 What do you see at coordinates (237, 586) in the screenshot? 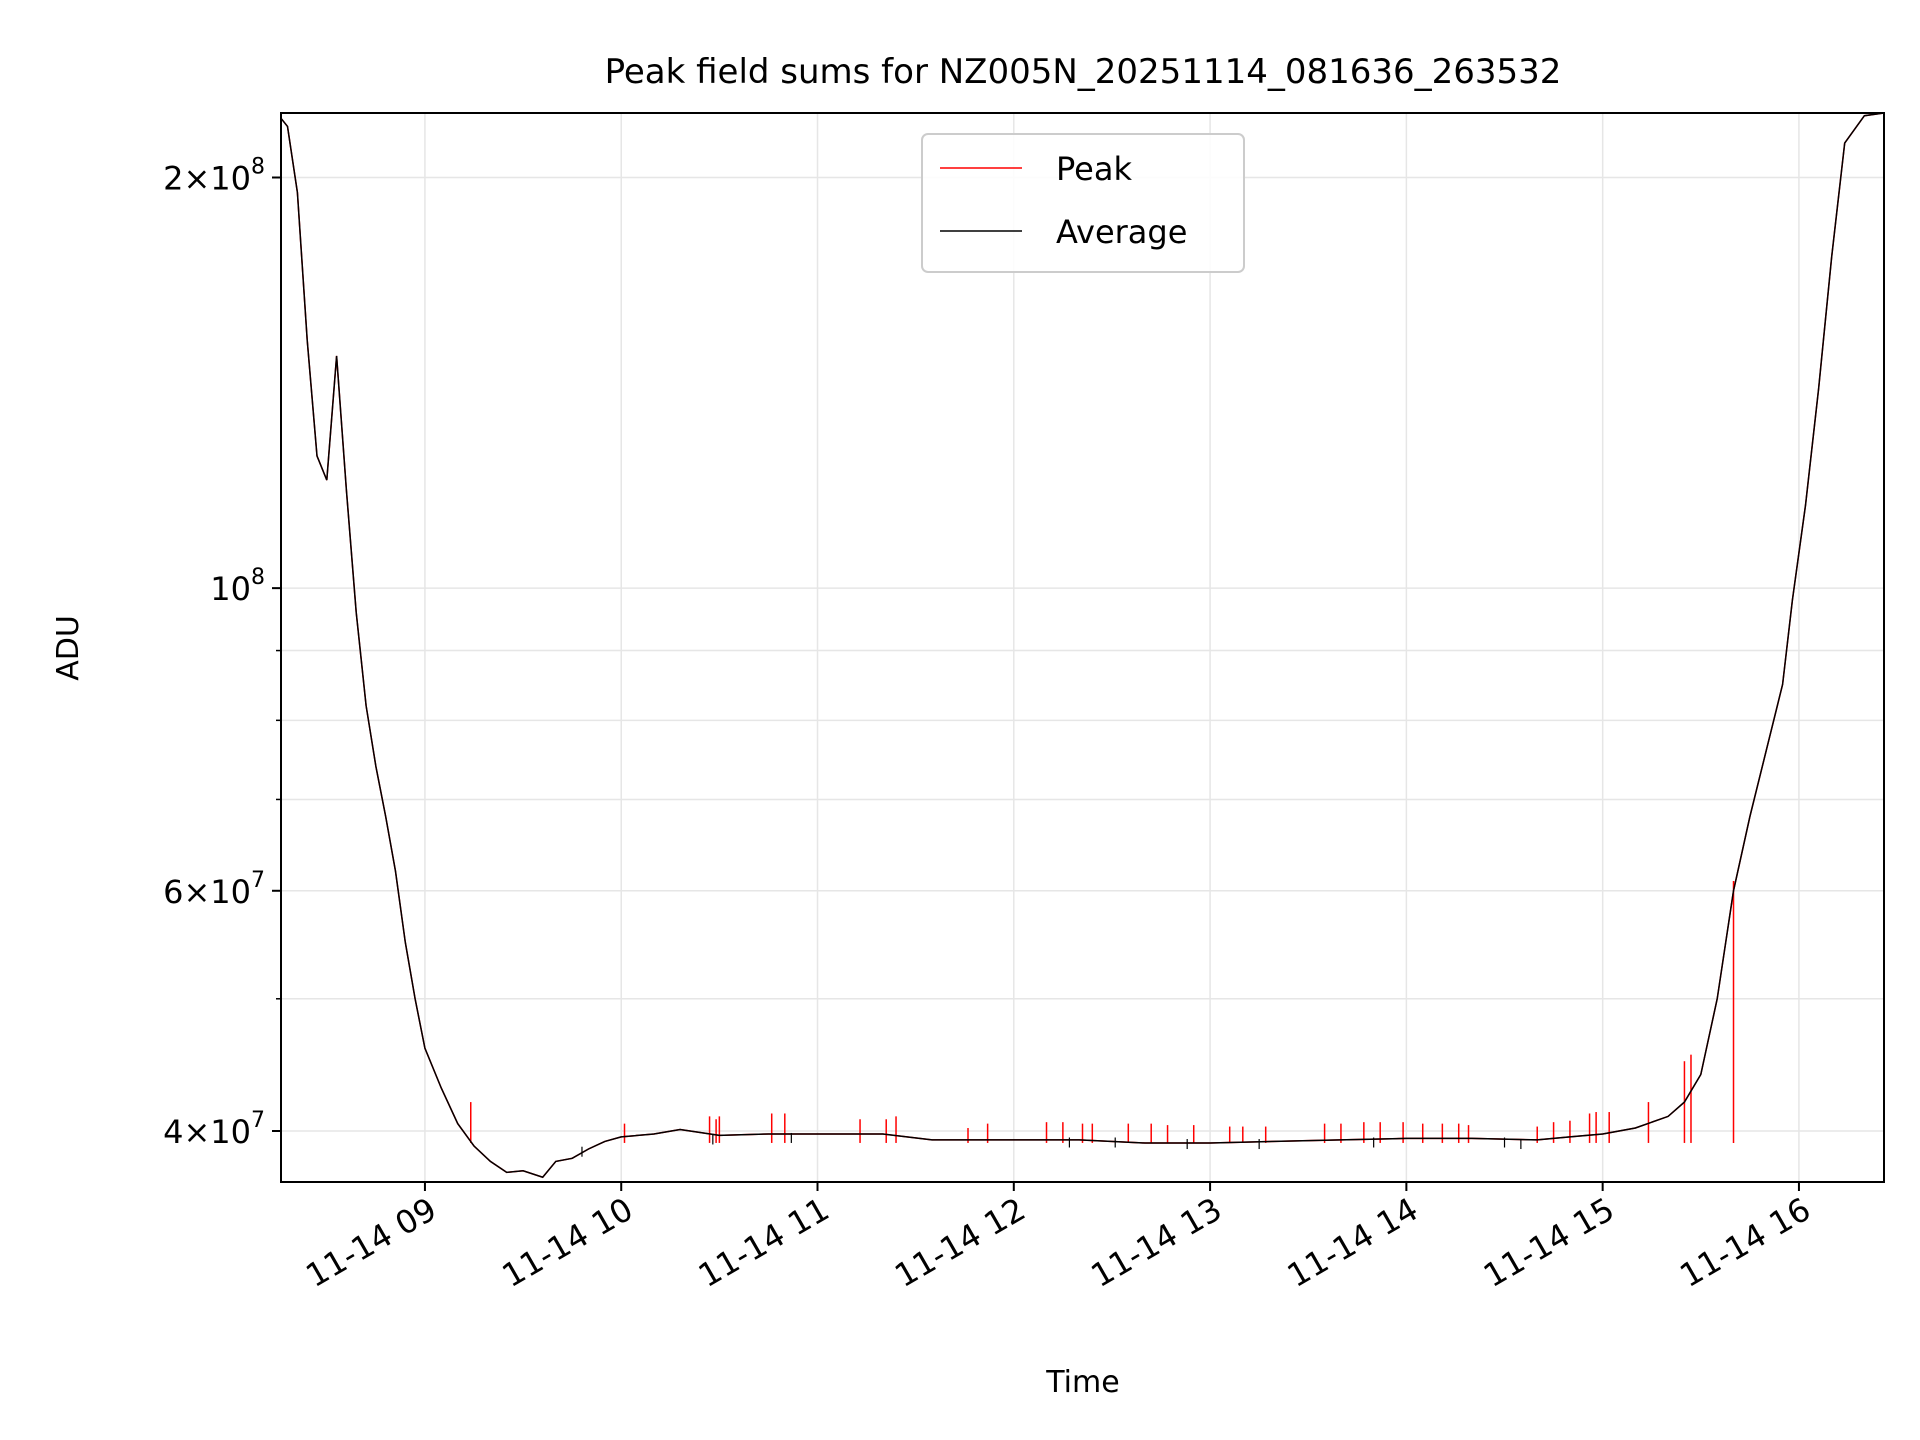
I see `y-tick-label: 108` at bounding box center [237, 586].